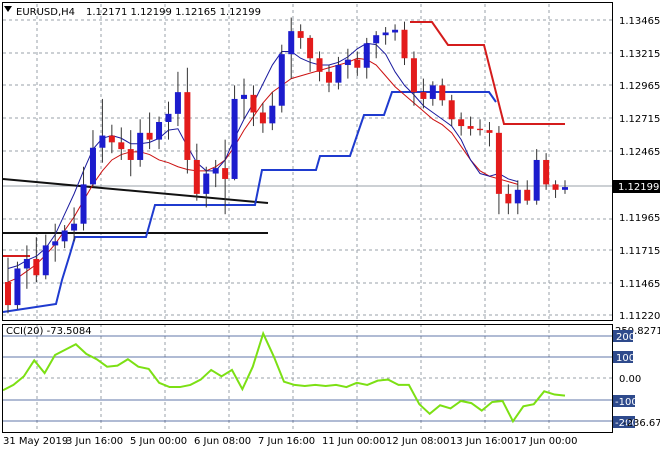 This screenshot has width=660, height=450. I want to click on time-tick: 5 Jun 00:00, so click(158, 441).